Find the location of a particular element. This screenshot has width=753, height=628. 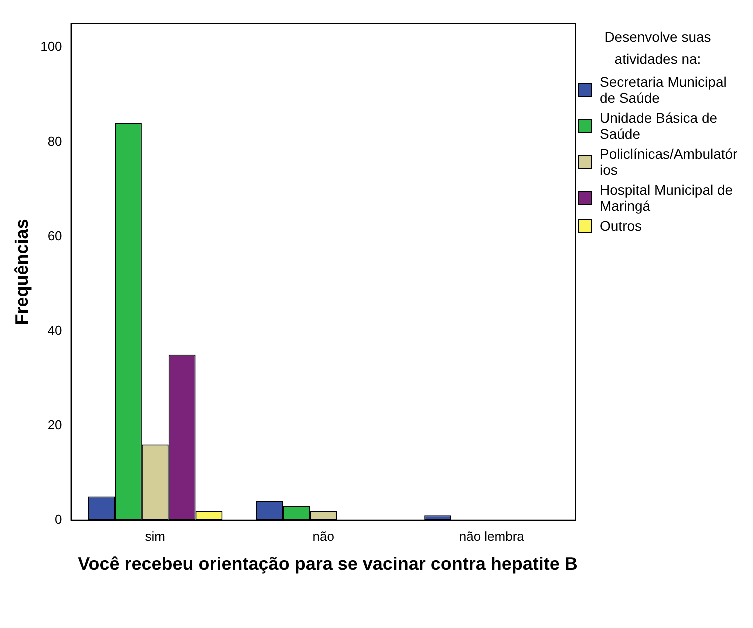

y-tick-label: 80 is located at coordinates (55, 141).